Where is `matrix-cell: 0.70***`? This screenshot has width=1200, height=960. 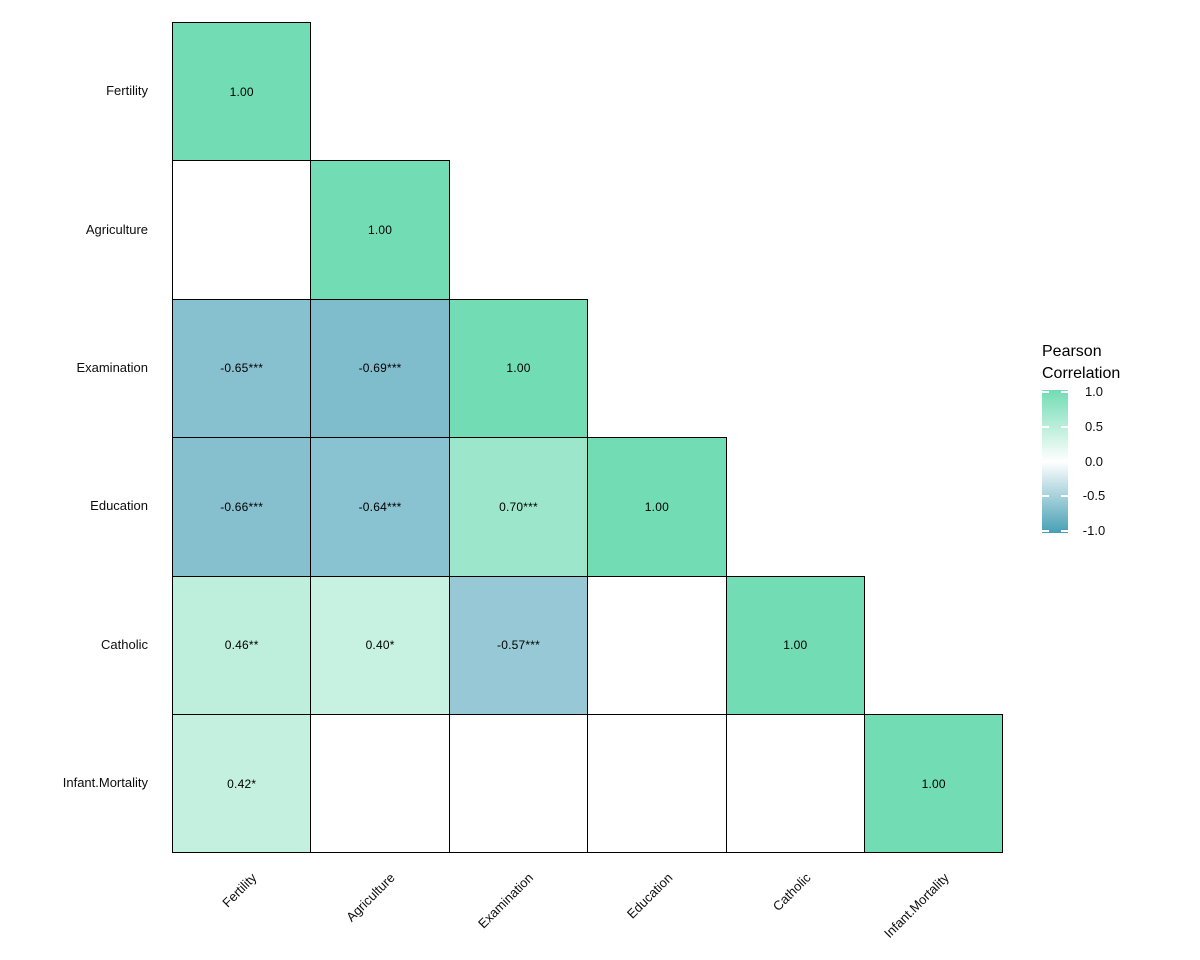
matrix-cell: 0.70*** is located at coordinates (518, 507).